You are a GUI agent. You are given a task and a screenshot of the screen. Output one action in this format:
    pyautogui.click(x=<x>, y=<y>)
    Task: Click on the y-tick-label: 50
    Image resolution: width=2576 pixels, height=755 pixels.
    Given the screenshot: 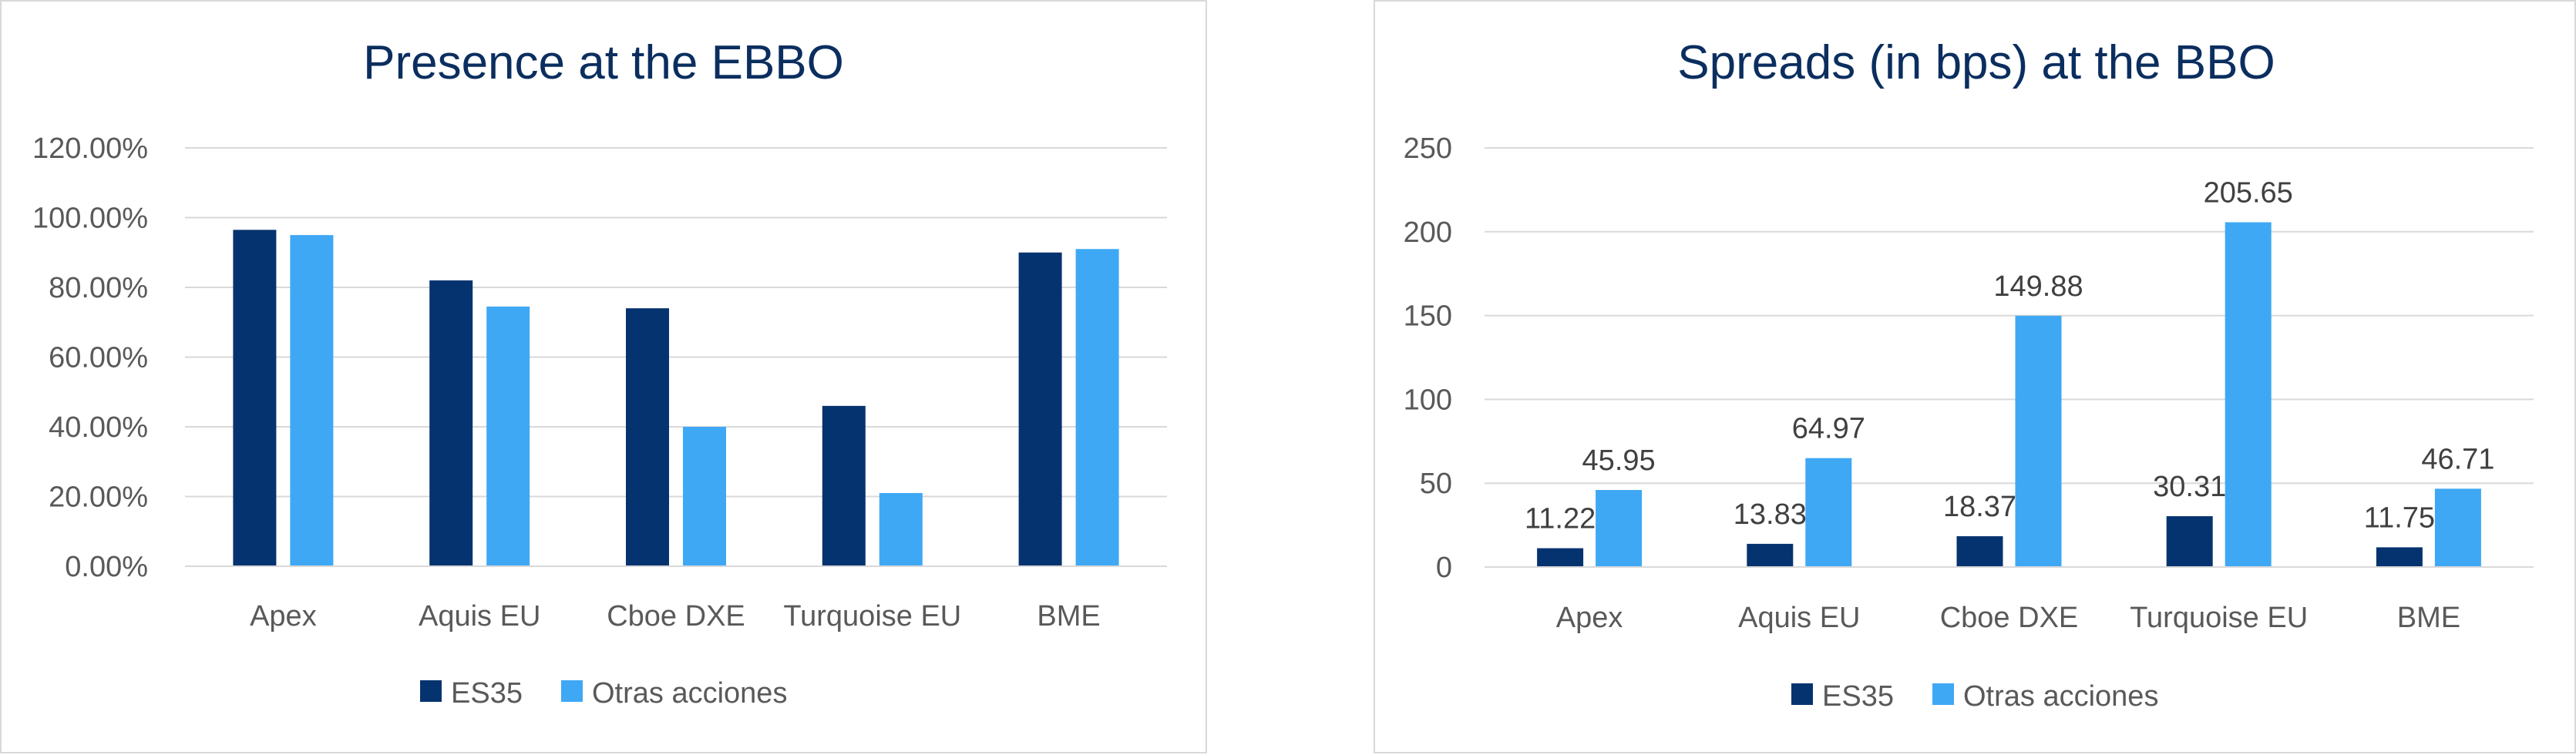 What is the action you would take?
    pyautogui.click(x=1436, y=484)
    